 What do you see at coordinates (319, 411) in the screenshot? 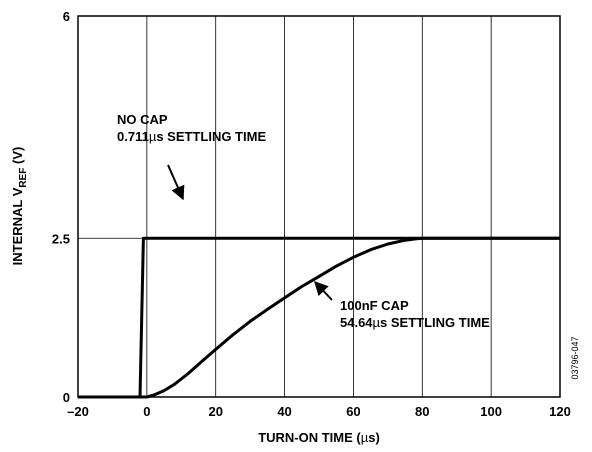
I see `x-tick-labels: –20 0 20 40 60 80 100 120` at bounding box center [319, 411].